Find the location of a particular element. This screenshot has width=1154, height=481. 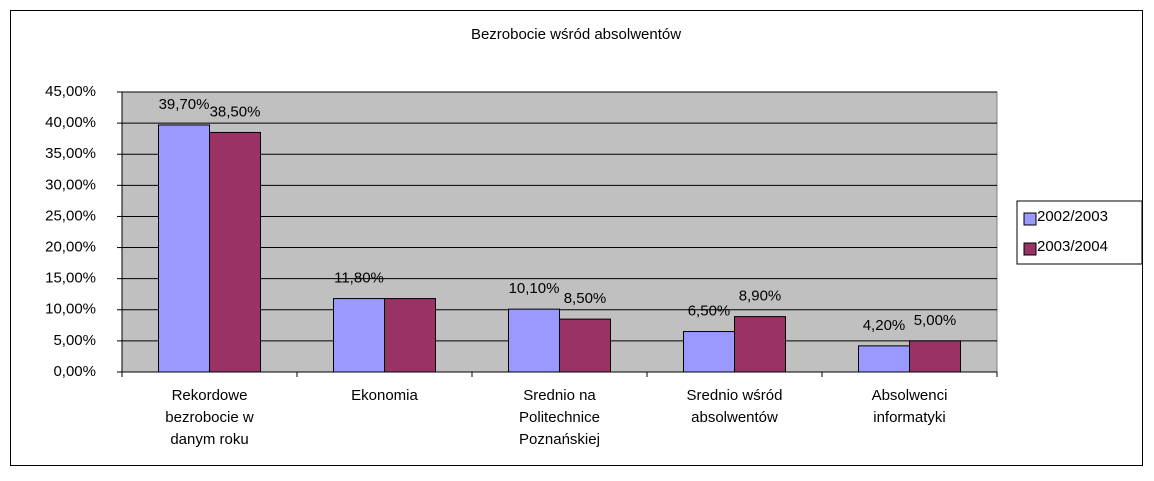

y-tick-label: 0,00% is located at coordinates (74, 371).